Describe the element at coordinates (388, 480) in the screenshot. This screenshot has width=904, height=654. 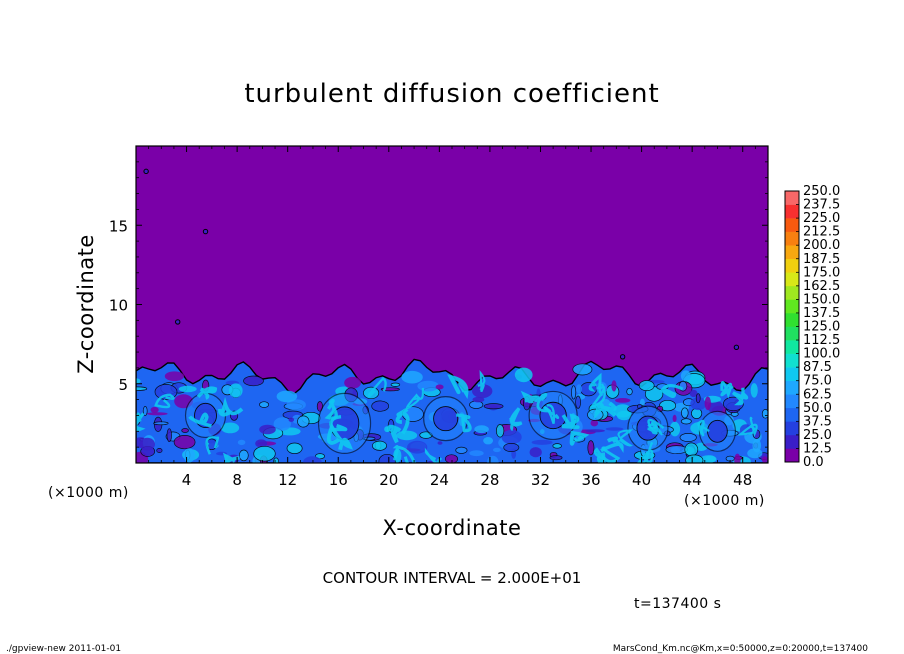
I see `x-tick-label: 20` at that location.